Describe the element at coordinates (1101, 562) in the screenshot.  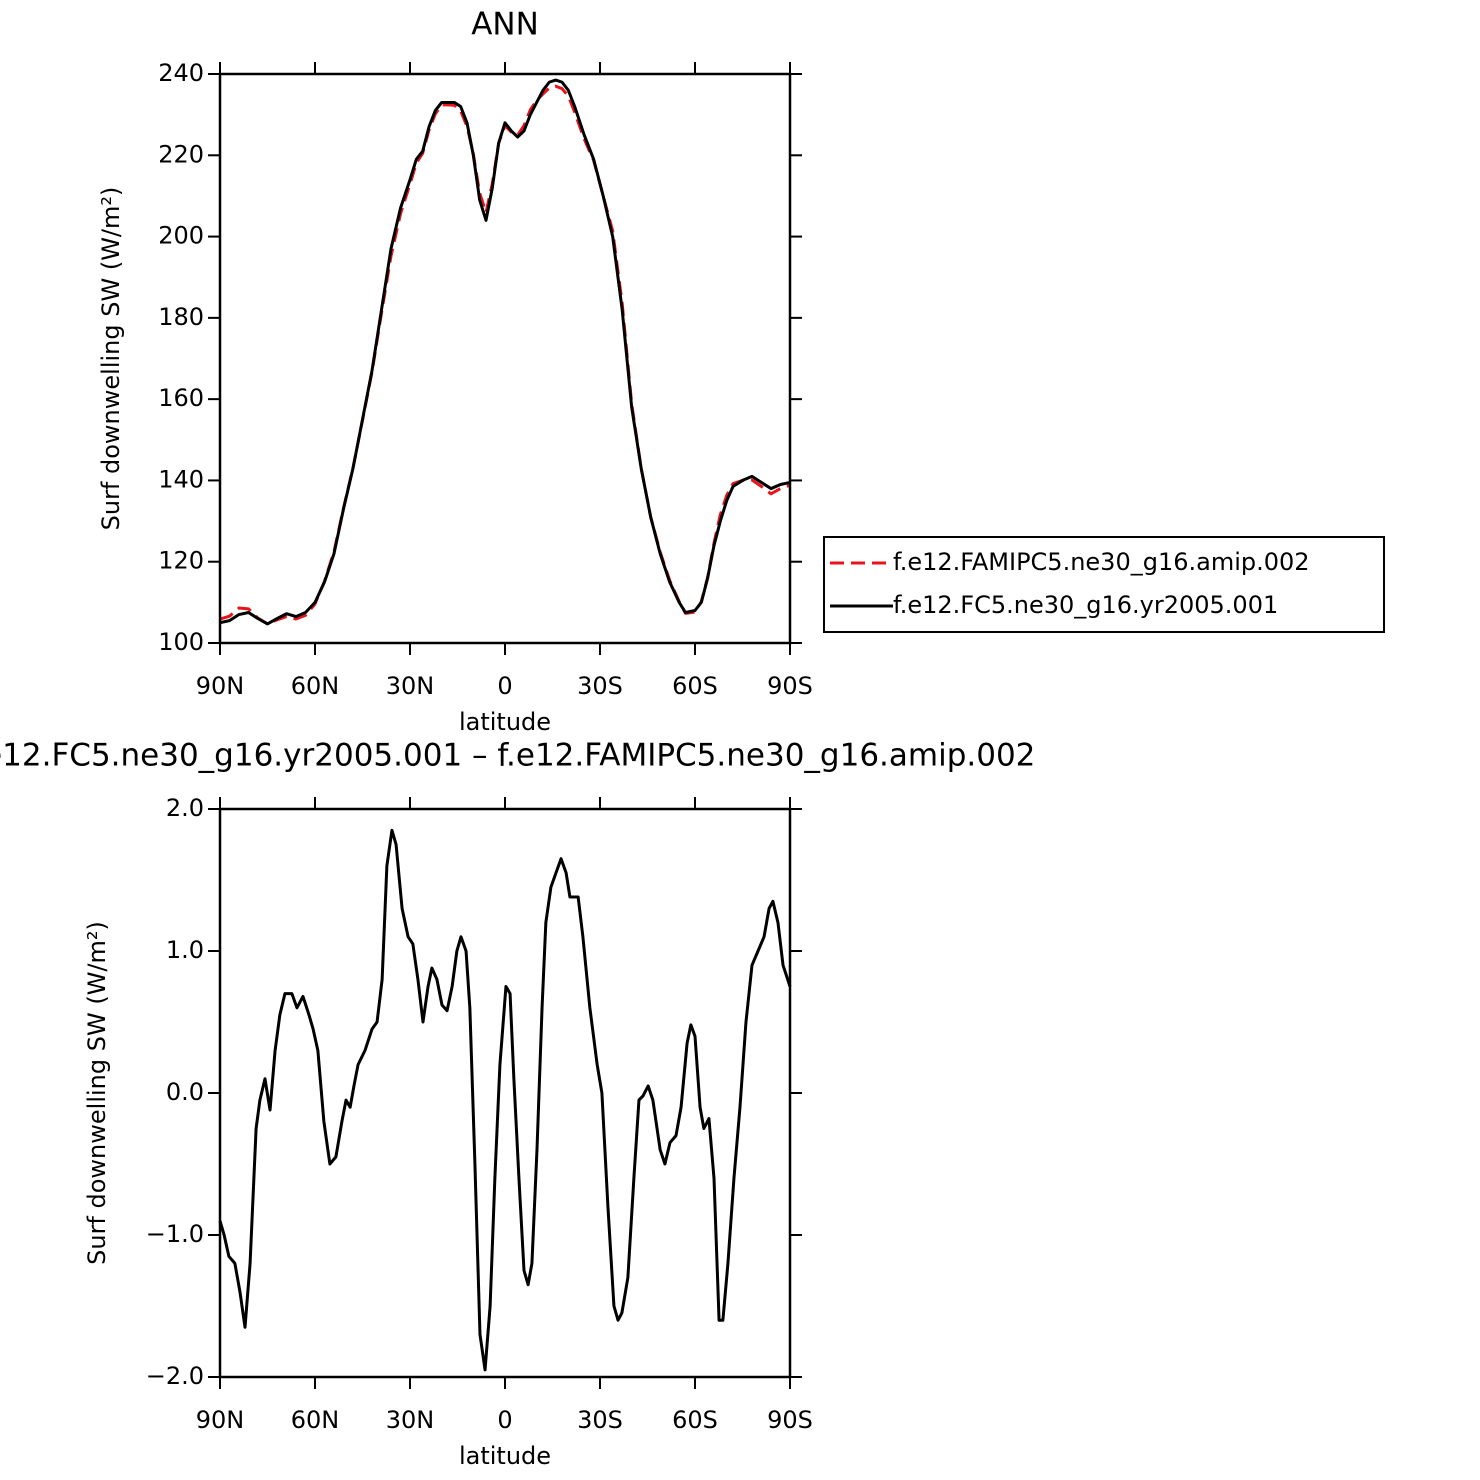
I see `legend-label: f.e12.FAMIPC5.ne30_g16.amip.002` at that location.